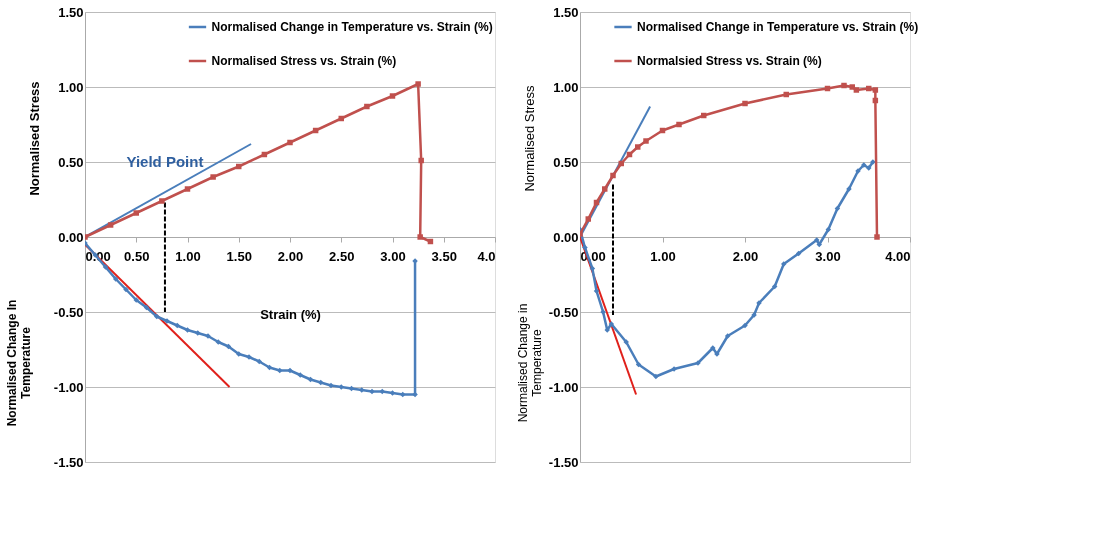 The width and height of the screenshot is (1098, 536). What do you see at coordinates (342, 256) in the screenshot?
I see `x-tick-label: 2.50` at bounding box center [342, 256].